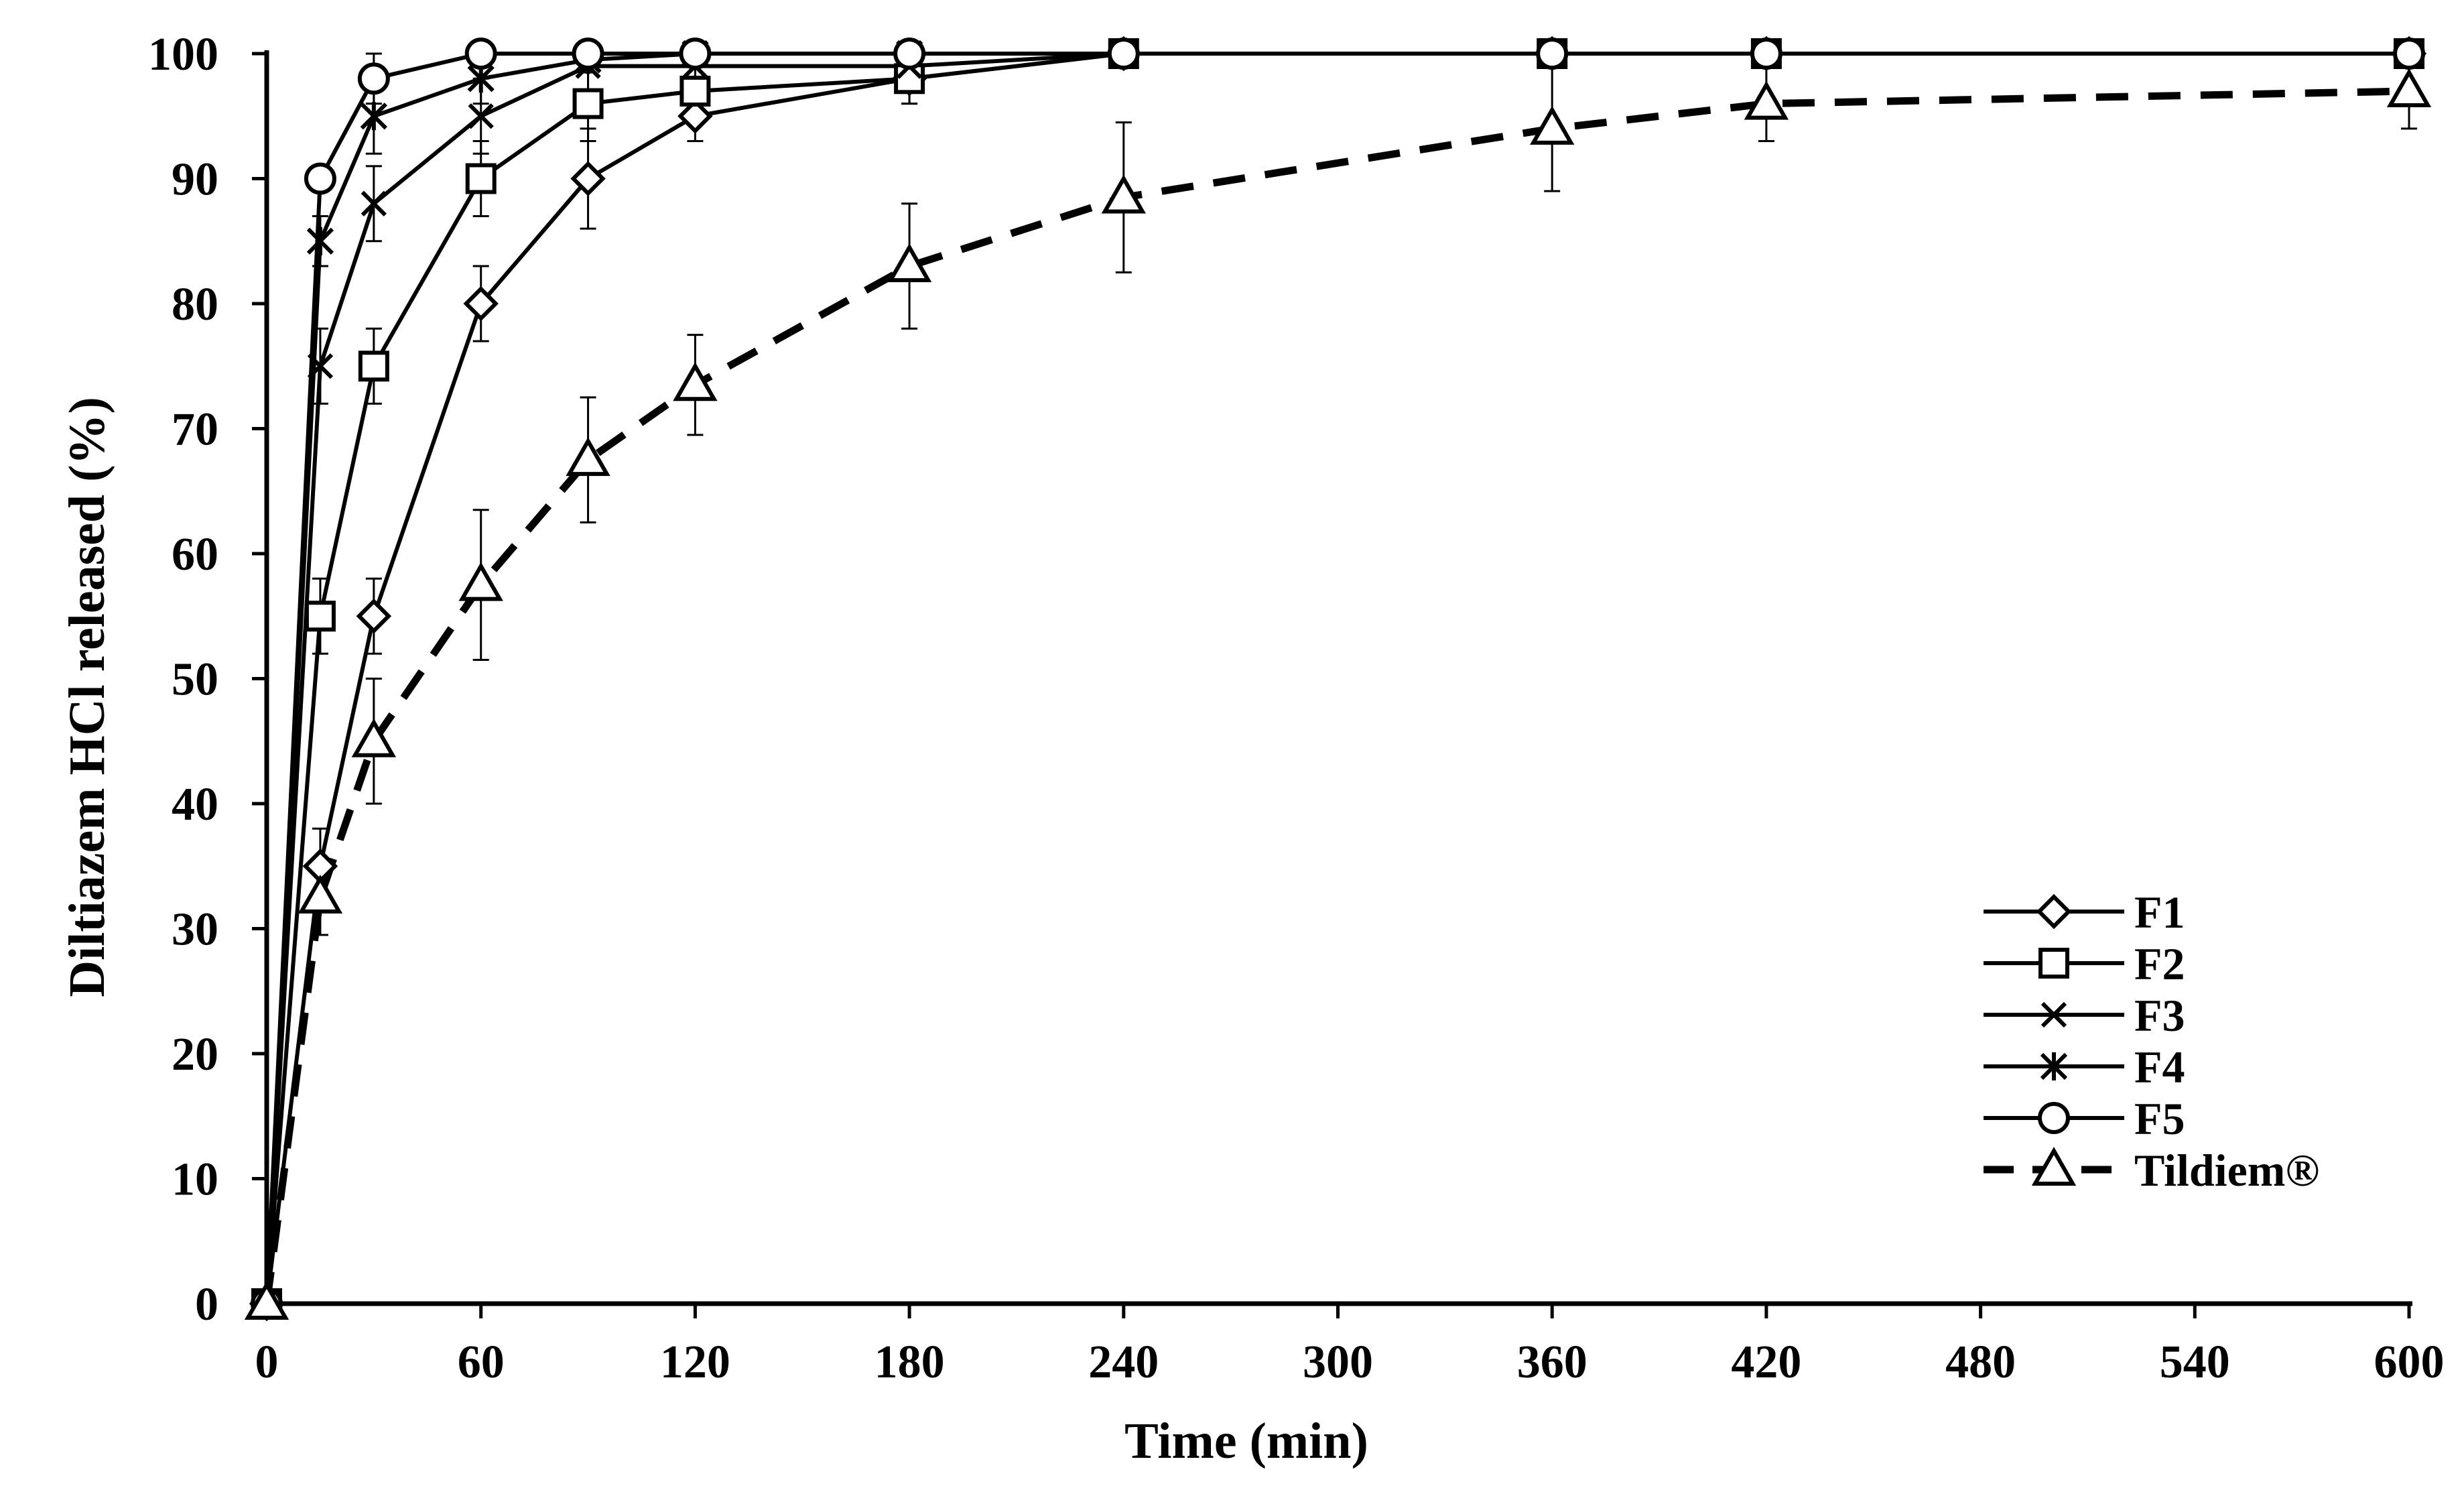 The image size is (2464, 1492). What do you see at coordinates (1123, 1362) in the screenshot?
I see `x-tick-label: 240` at bounding box center [1123, 1362].